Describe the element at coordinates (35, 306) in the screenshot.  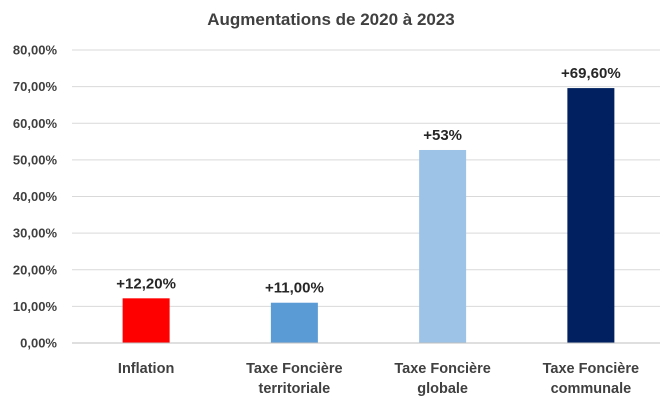
I see `y-tick-label: 10,00%` at that location.